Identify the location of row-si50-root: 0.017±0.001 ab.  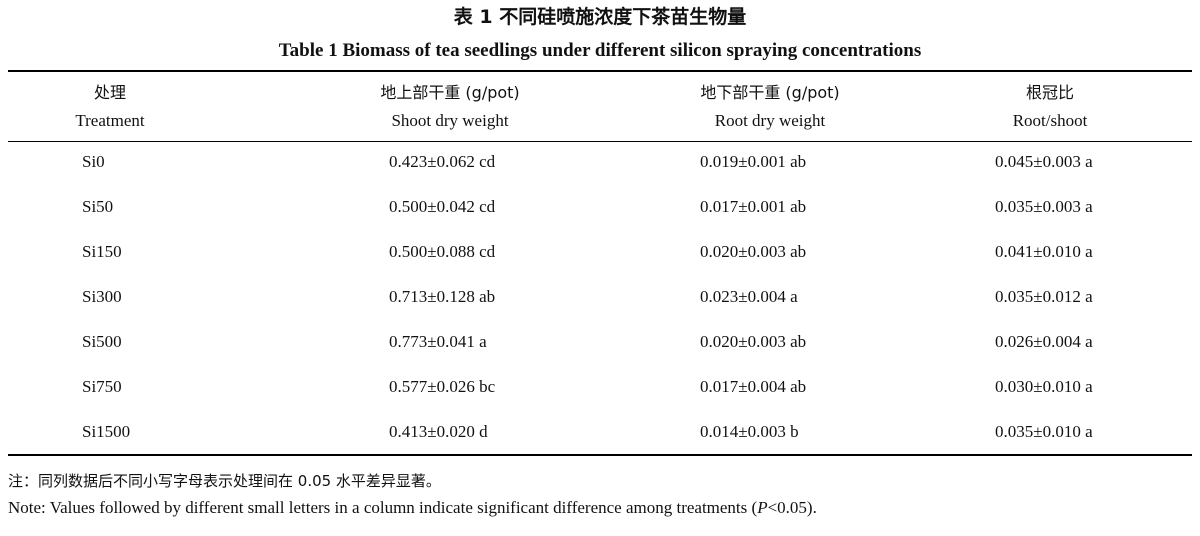
(753, 206).